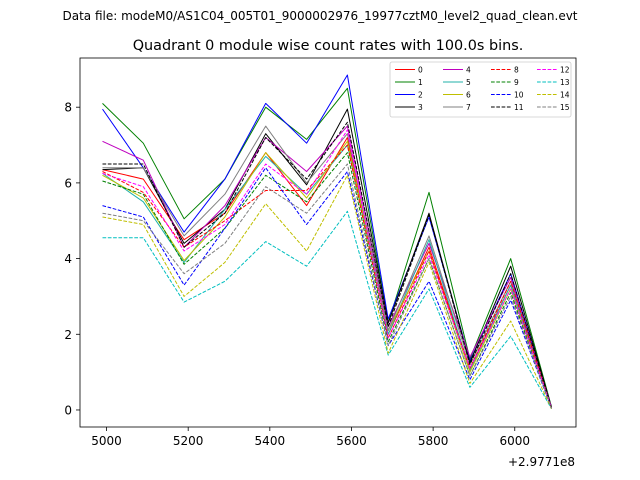 This screenshot has height=480, width=640. I want to click on legend-label-9: 9, so click(516, 82).